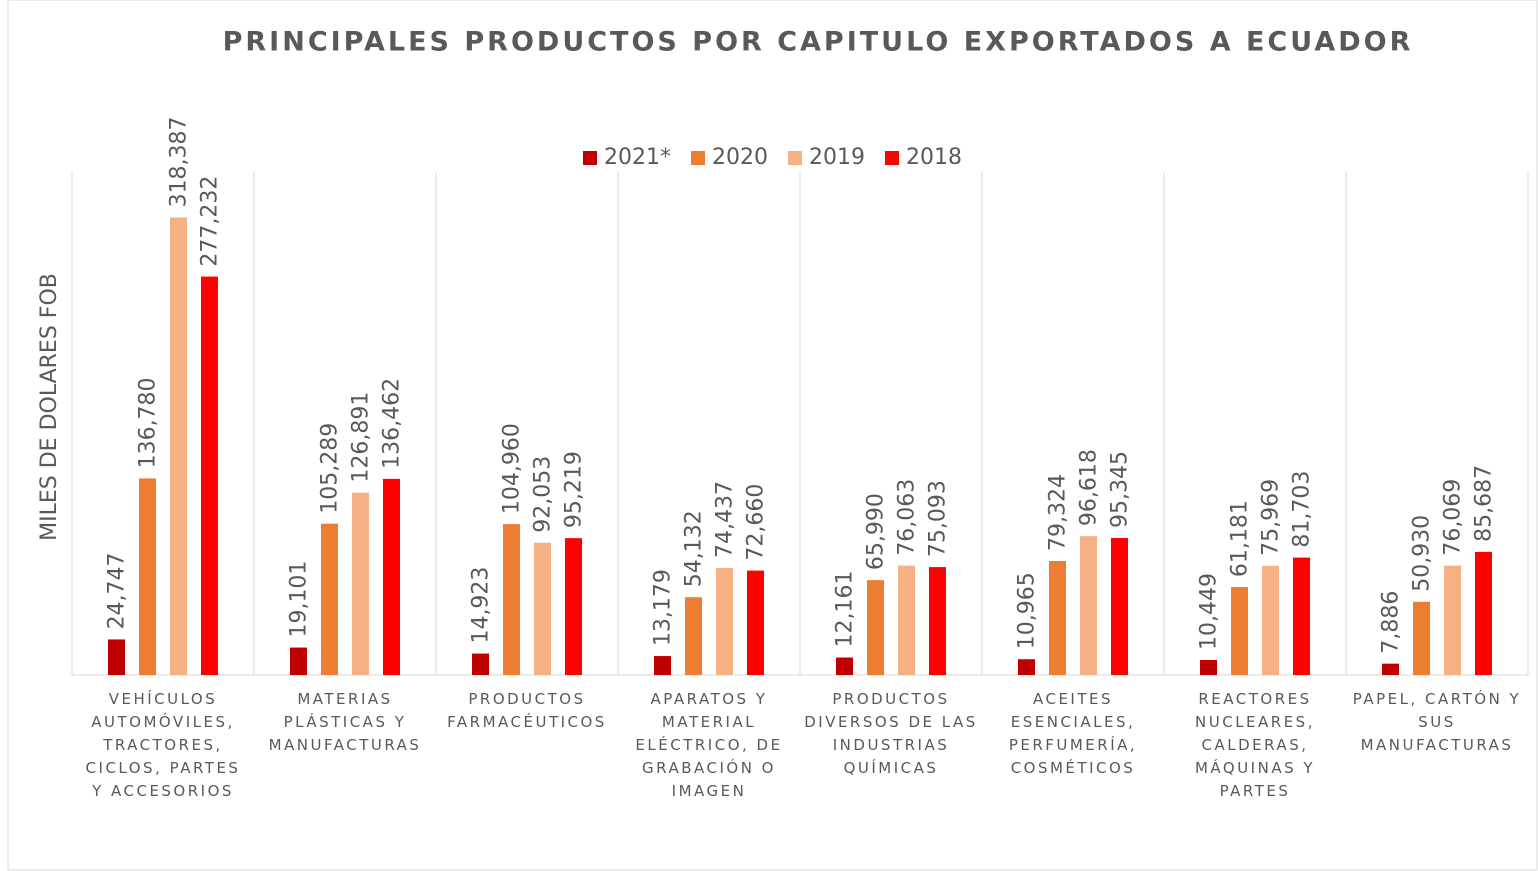 The width and height of the screenshot is (1538, 871). Describe the element at coordinates (512, 468) in the screenshot. I see `value-label: 104,960` at that location.